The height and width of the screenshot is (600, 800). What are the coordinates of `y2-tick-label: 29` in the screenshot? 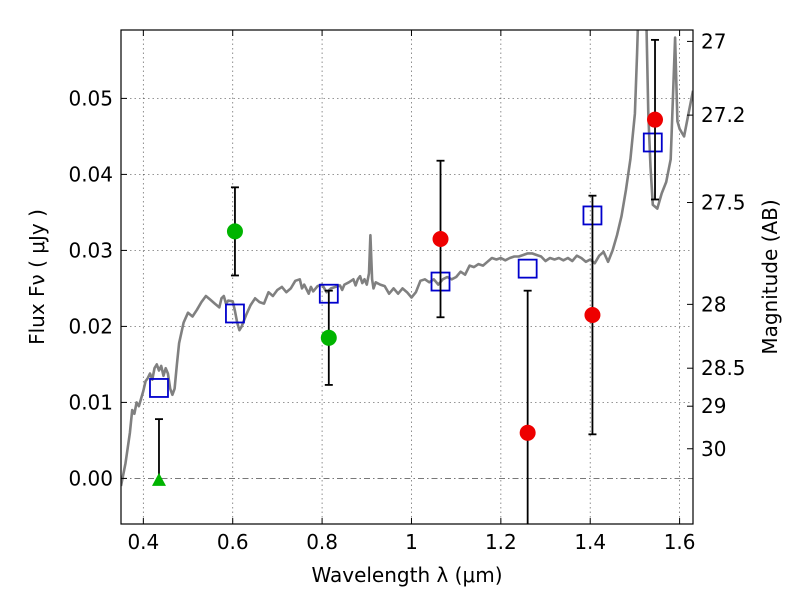 It's located at (713, 406).